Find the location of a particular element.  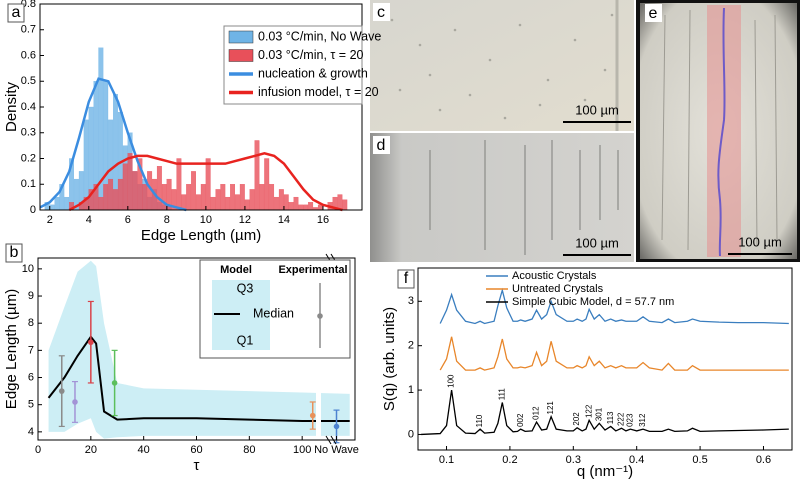

y-tick-label: 0.4 is located at coordinates (28, 107).